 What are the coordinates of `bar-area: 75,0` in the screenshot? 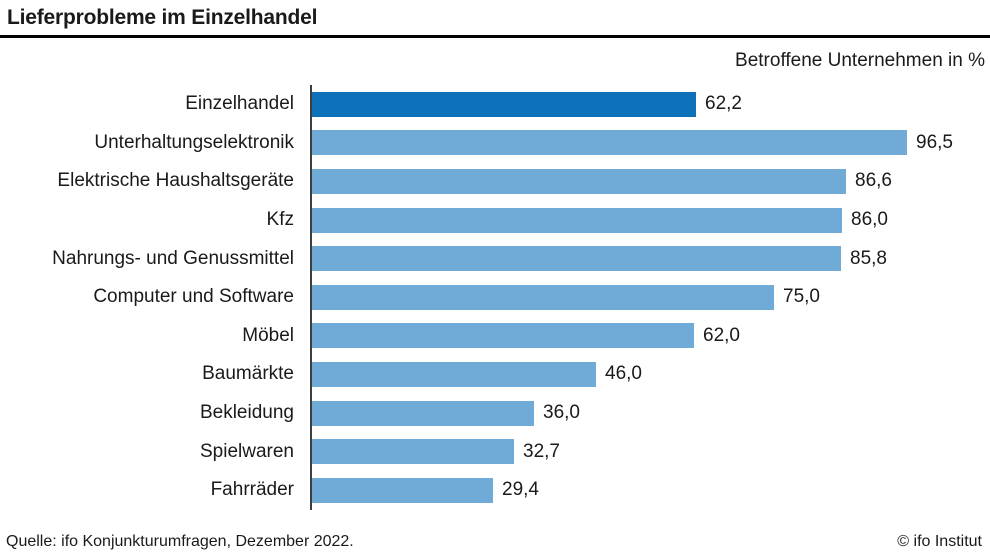 It's located at (650, 297).